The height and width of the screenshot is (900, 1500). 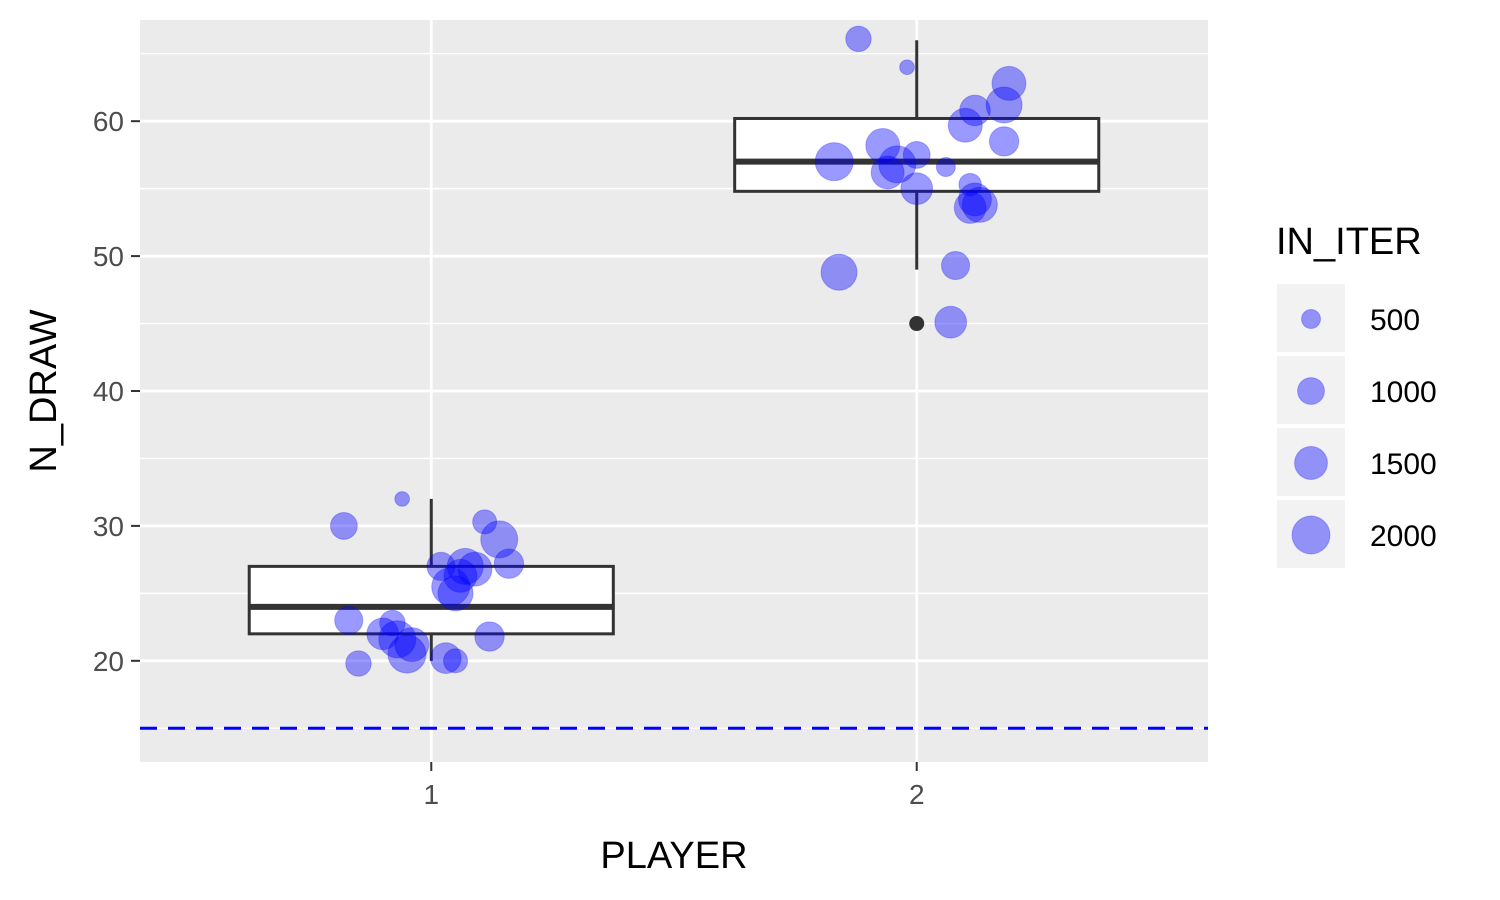 What do you see at coordinates (108, 121) in the screenshot?
I see `y-tick-label: 60` at bounding box center [108, 121].